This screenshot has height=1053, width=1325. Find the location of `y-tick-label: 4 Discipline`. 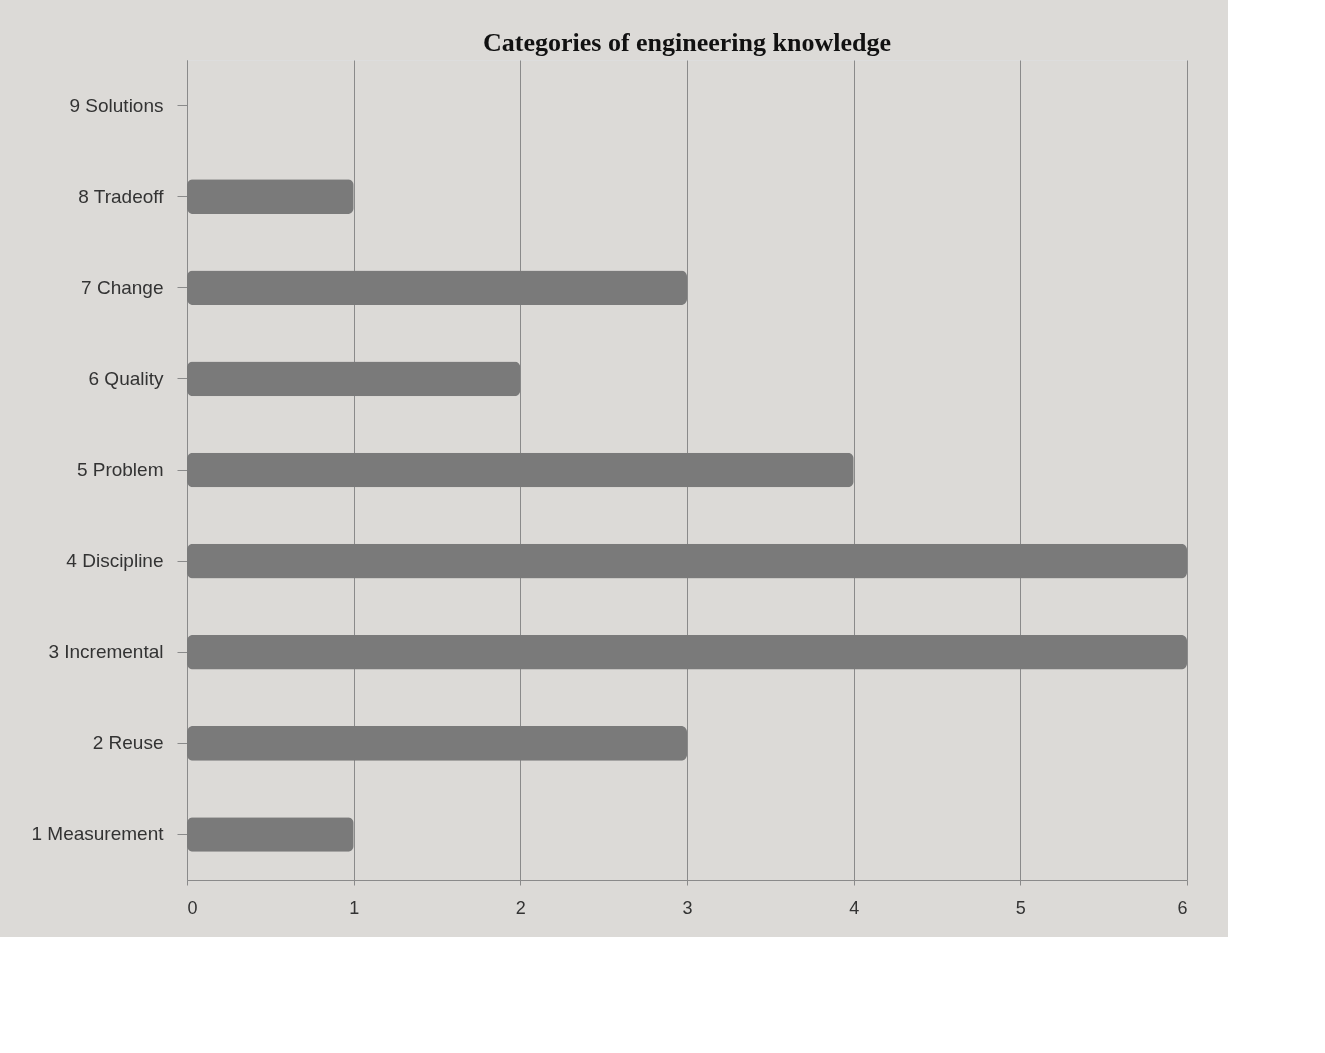

y-tick-label: 4 Discipline is located at coordinates (115, 561).